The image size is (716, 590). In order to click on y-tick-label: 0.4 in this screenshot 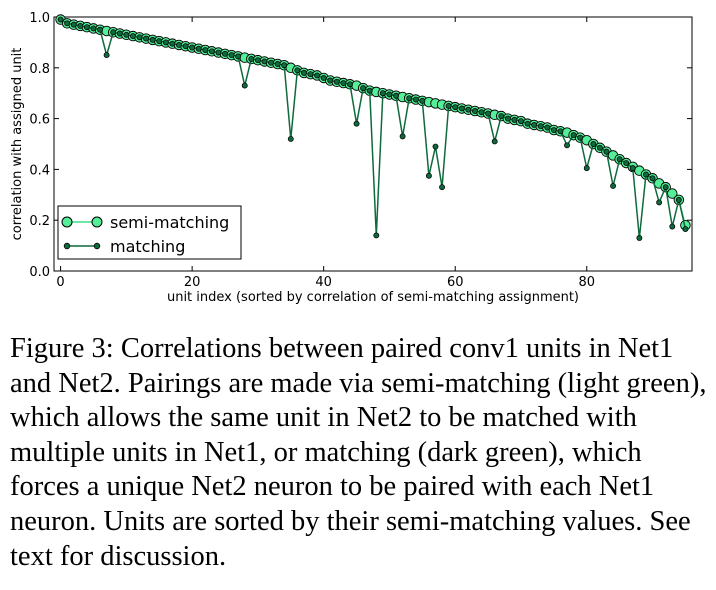, I will do `click(39, 170)`.